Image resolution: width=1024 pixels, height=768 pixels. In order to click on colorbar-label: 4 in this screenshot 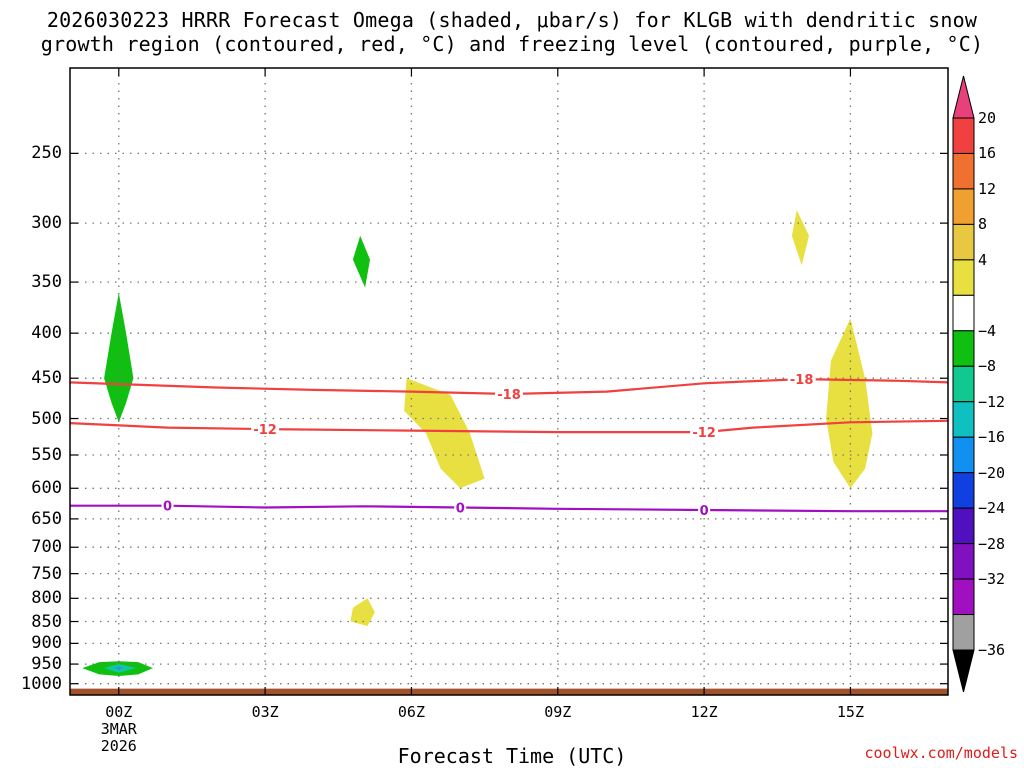, I will do `click(983, 259)`.